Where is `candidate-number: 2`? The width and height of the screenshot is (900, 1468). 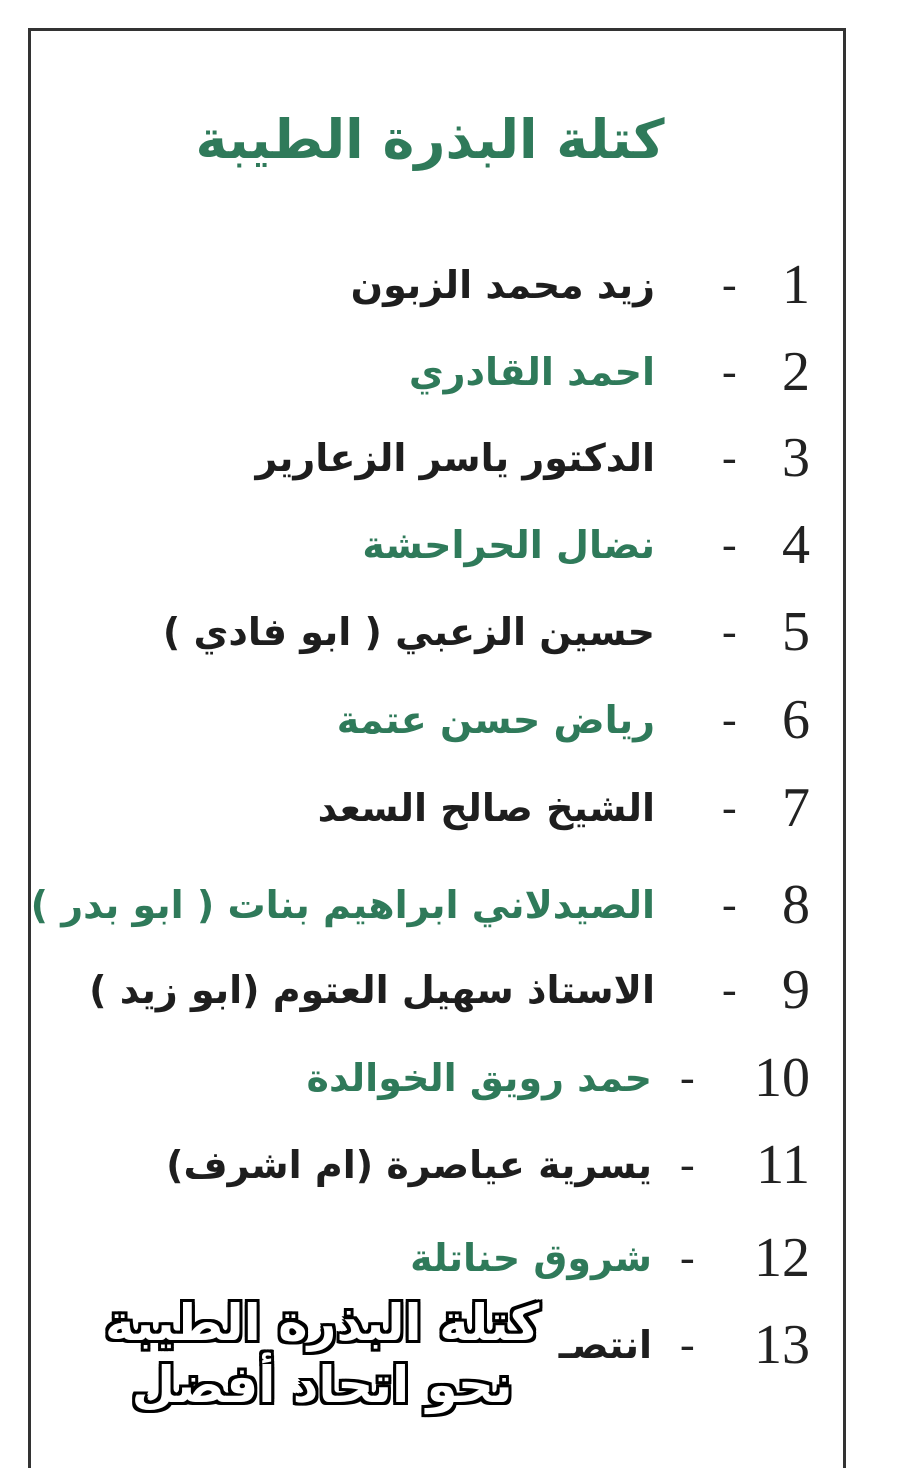
candidate-number: 2 is located at coordinates (796, 372).